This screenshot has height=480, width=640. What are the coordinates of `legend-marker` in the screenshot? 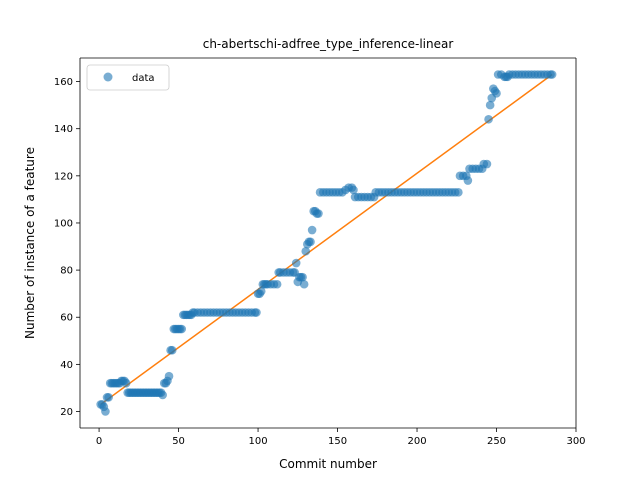 It's located at (108, 77).